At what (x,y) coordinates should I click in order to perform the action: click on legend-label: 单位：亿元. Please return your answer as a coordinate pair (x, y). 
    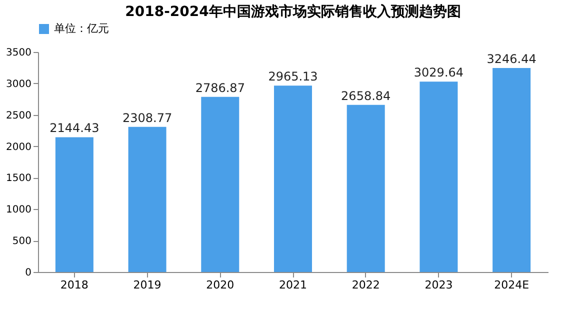
    Looking at the image, I should click on (81, 28).